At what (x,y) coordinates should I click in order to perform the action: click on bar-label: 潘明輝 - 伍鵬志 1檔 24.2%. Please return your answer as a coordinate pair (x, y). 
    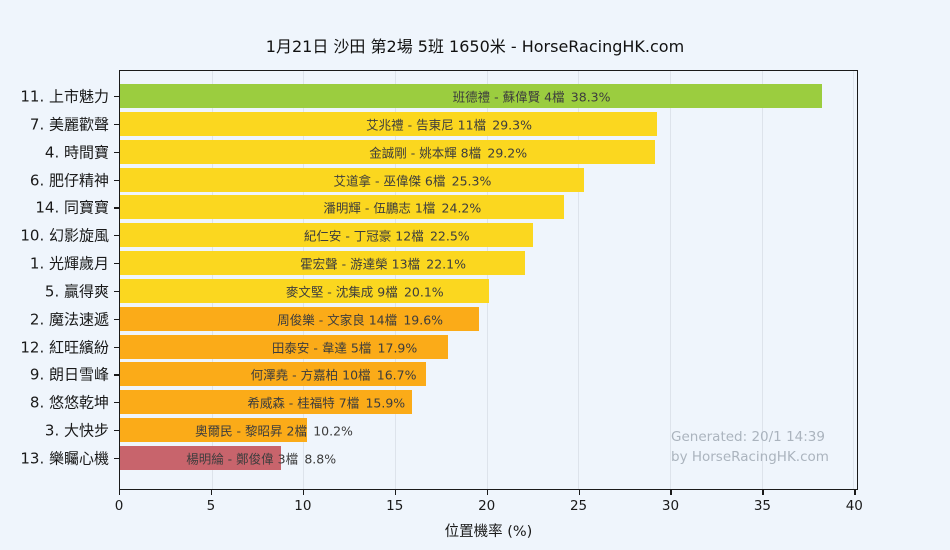
    Looking at the image, I should click on (402, 208).